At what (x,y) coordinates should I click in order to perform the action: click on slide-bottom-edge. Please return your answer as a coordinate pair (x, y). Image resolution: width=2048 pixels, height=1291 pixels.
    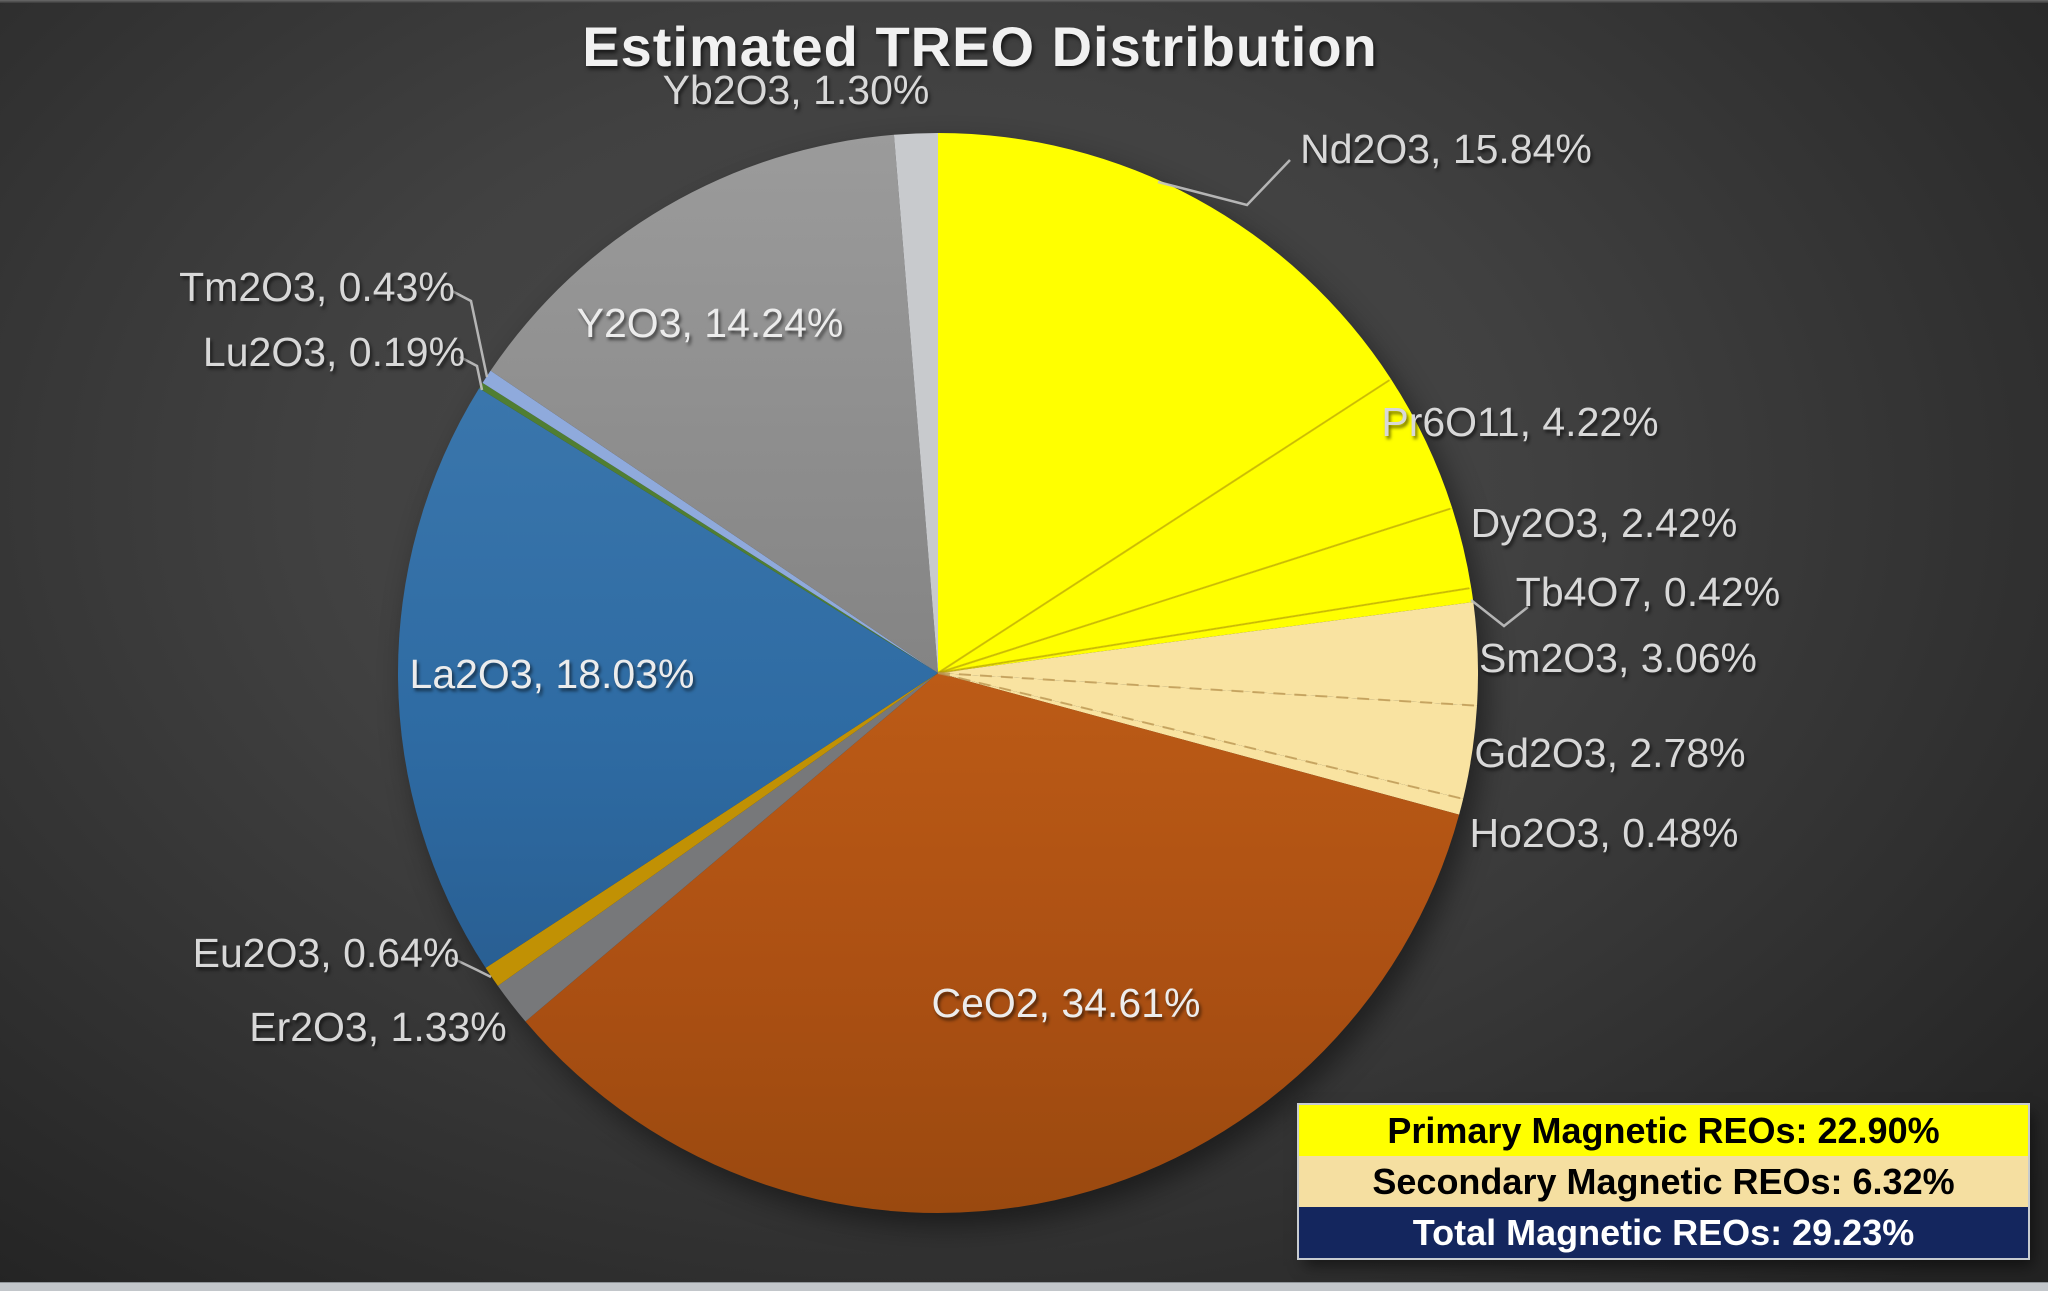
    Looking at the image, I should click on (1024, 1286).